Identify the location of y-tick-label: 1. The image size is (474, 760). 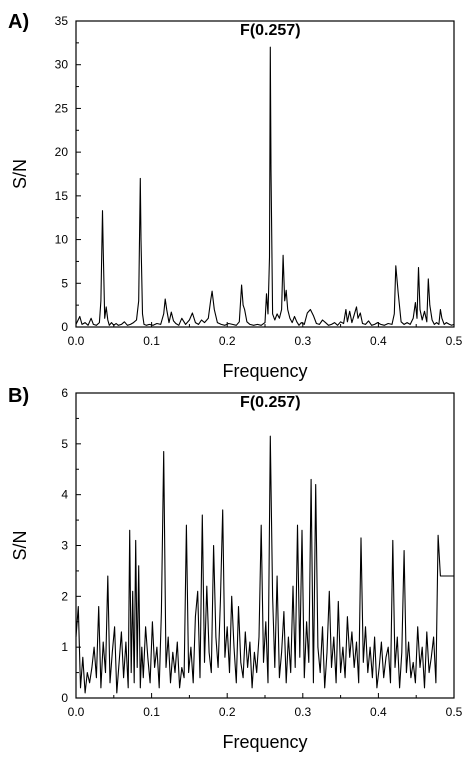
(64, 647).